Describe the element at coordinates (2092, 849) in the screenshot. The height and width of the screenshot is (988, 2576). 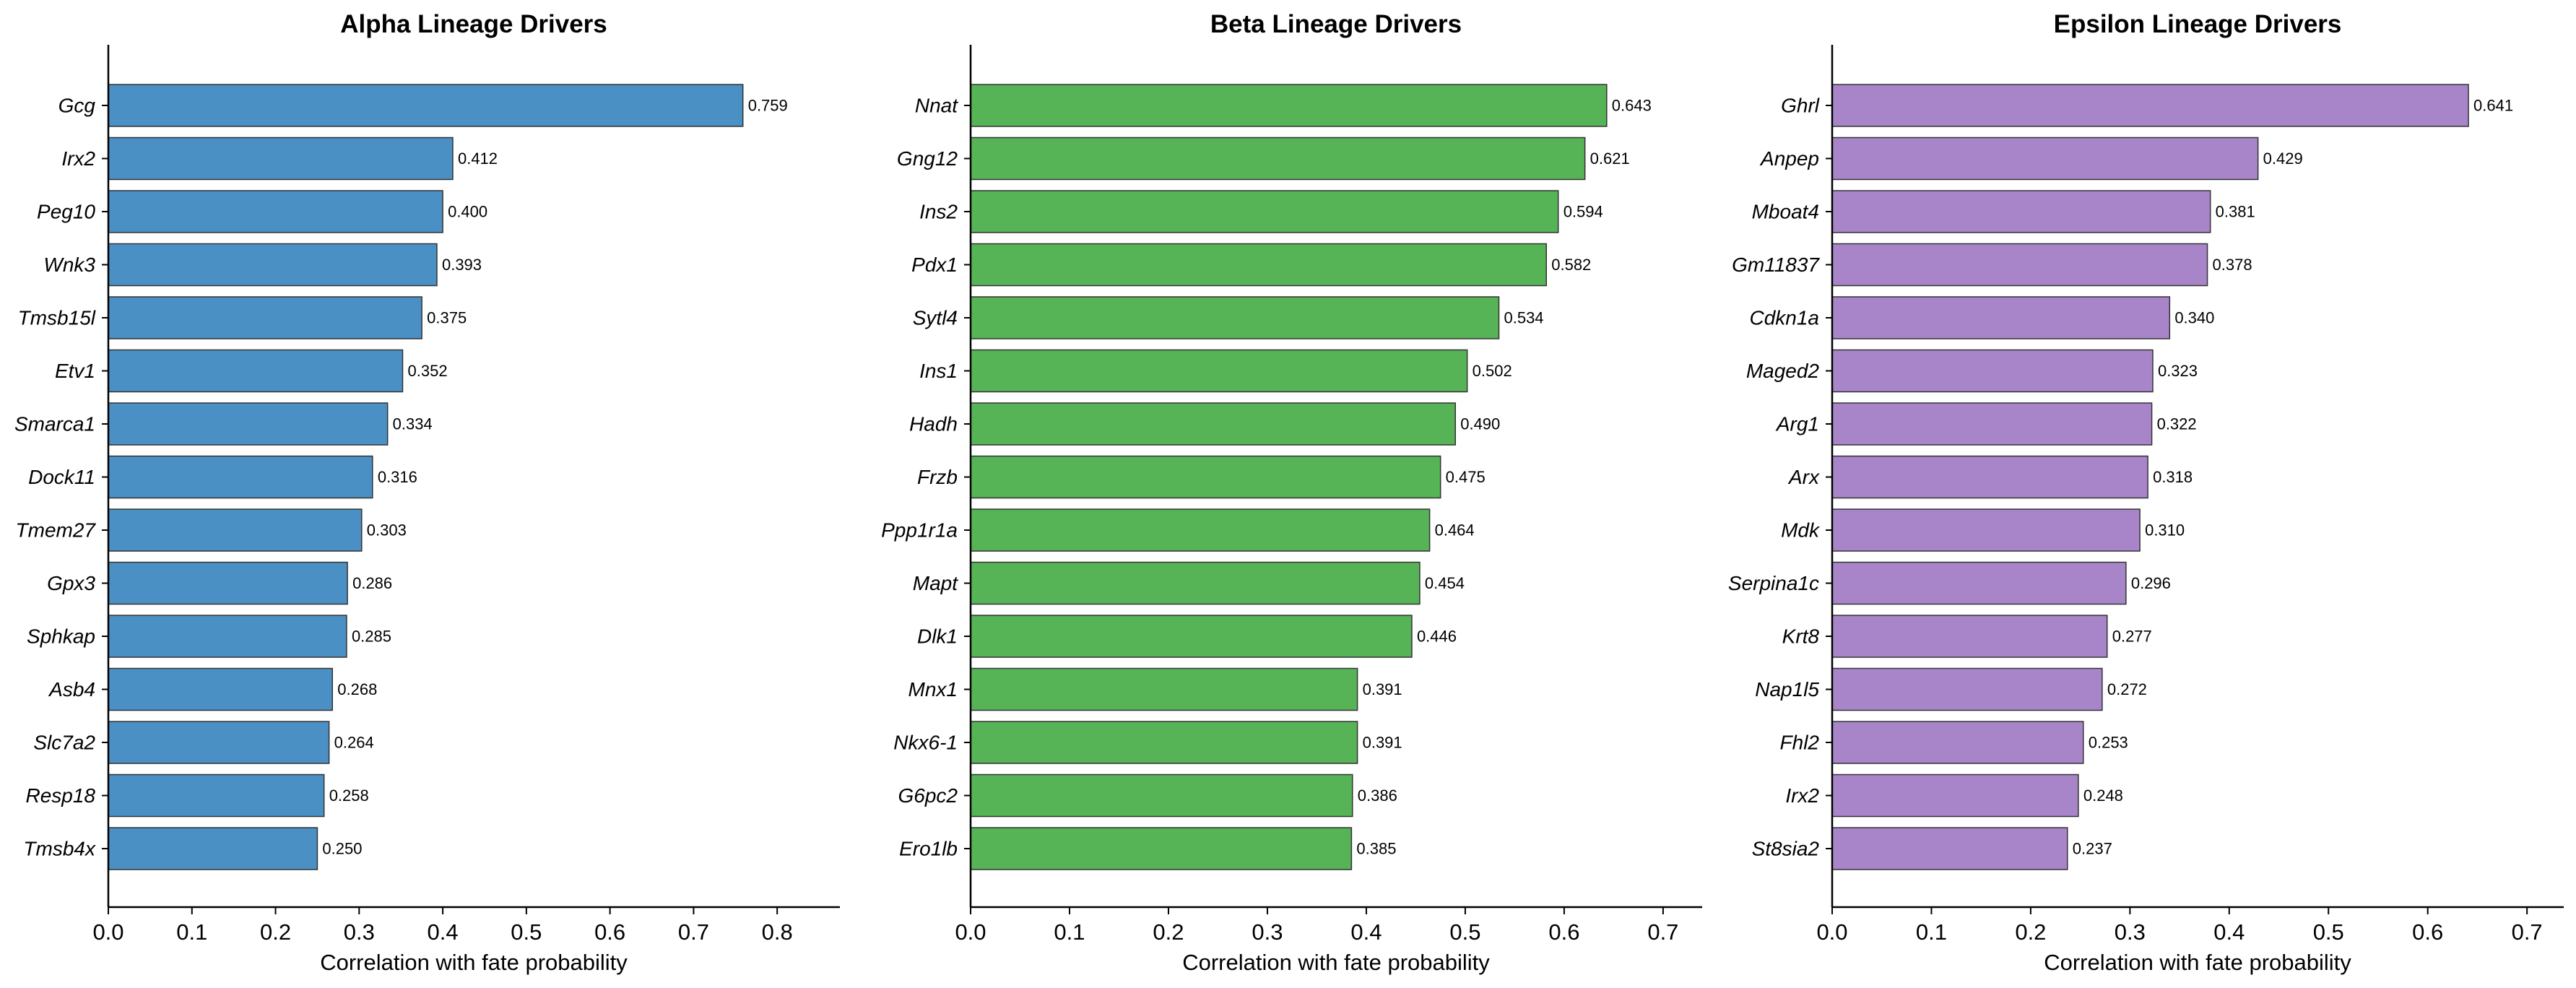
I see `epsilon-value-label-15: 0.237` at that location.